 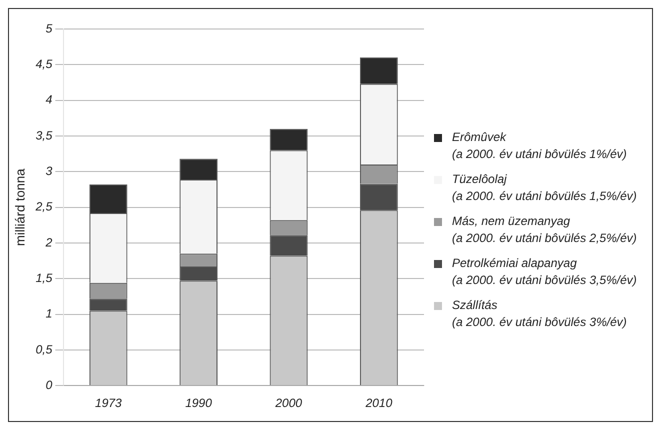 What do you see at coordinates (544, 188) in the screenshot?
I see `legend-label: Tüzelôolaj (a 2000. év utáni bôvülés 1,5%/év)` at bounding box center [544, 188].